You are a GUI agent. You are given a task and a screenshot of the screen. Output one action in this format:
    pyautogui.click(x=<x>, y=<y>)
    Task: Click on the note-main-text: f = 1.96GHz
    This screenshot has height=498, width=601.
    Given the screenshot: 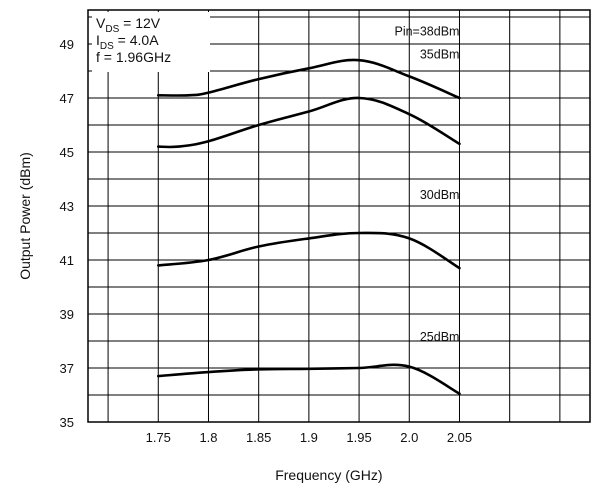 What is the action you would take?
    pyautogui.click(x=133, y=57)
    